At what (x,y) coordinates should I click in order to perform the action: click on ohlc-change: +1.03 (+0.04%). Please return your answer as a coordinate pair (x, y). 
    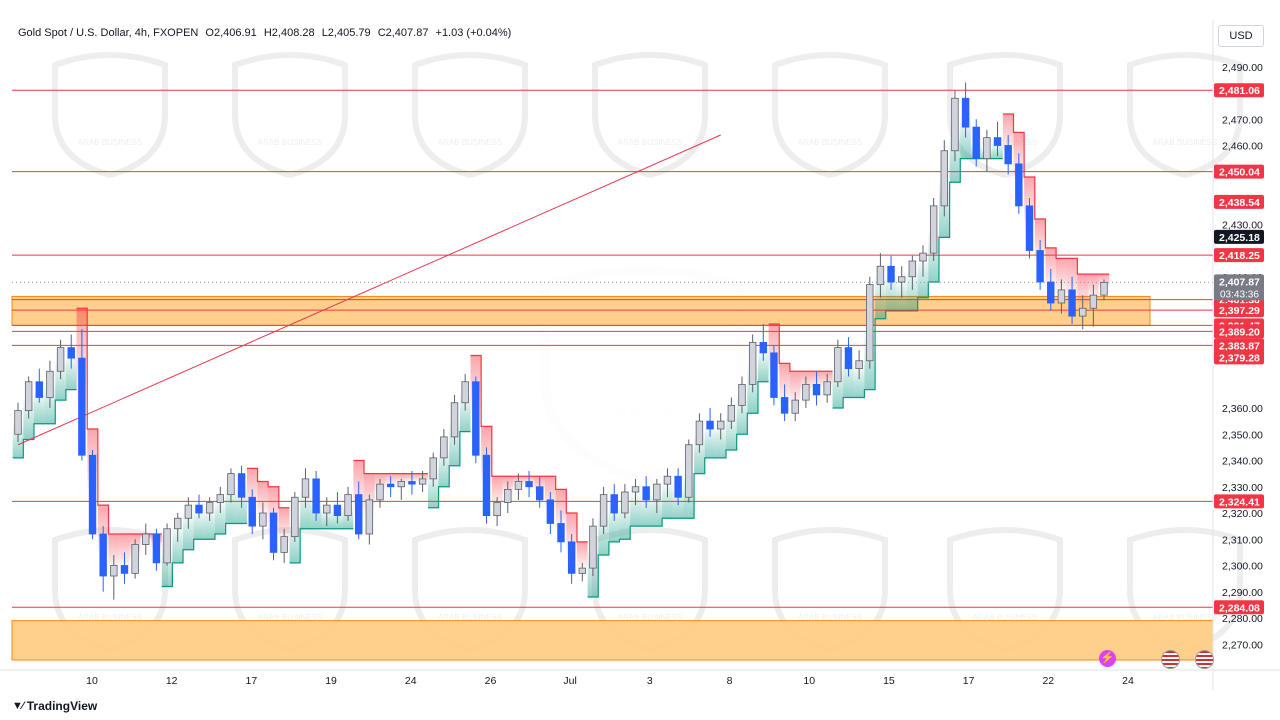
    Looking at the image, I should click on (473, 33).